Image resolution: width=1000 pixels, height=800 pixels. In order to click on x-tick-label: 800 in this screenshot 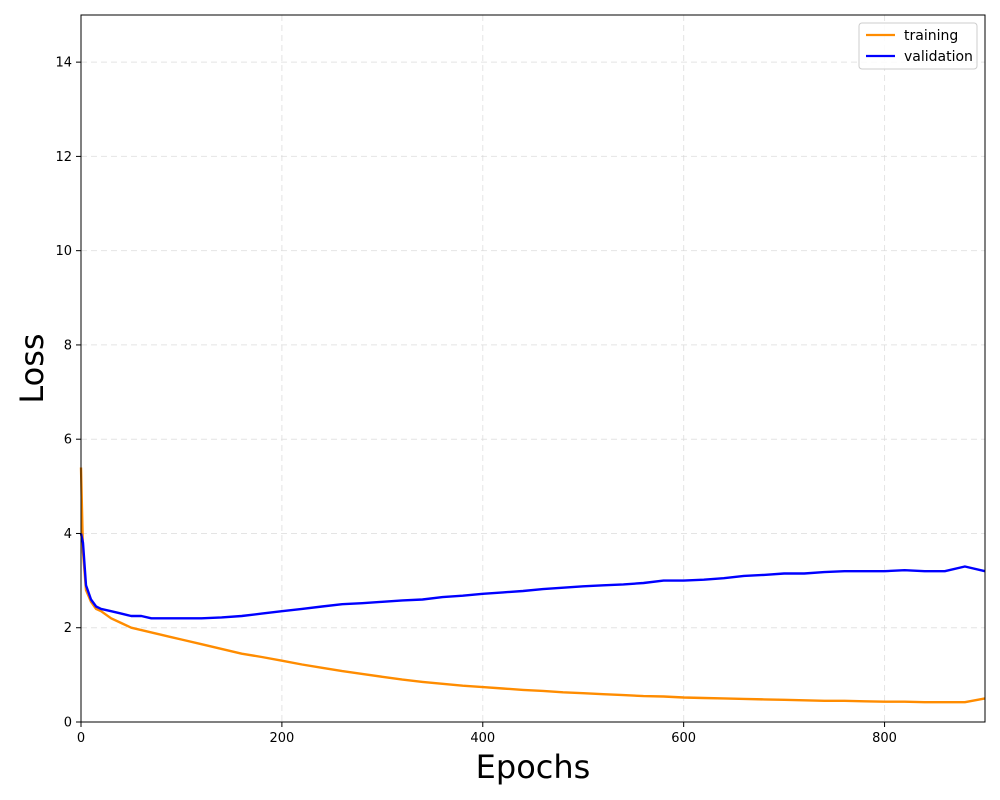, I will do `click(884, 738)`.